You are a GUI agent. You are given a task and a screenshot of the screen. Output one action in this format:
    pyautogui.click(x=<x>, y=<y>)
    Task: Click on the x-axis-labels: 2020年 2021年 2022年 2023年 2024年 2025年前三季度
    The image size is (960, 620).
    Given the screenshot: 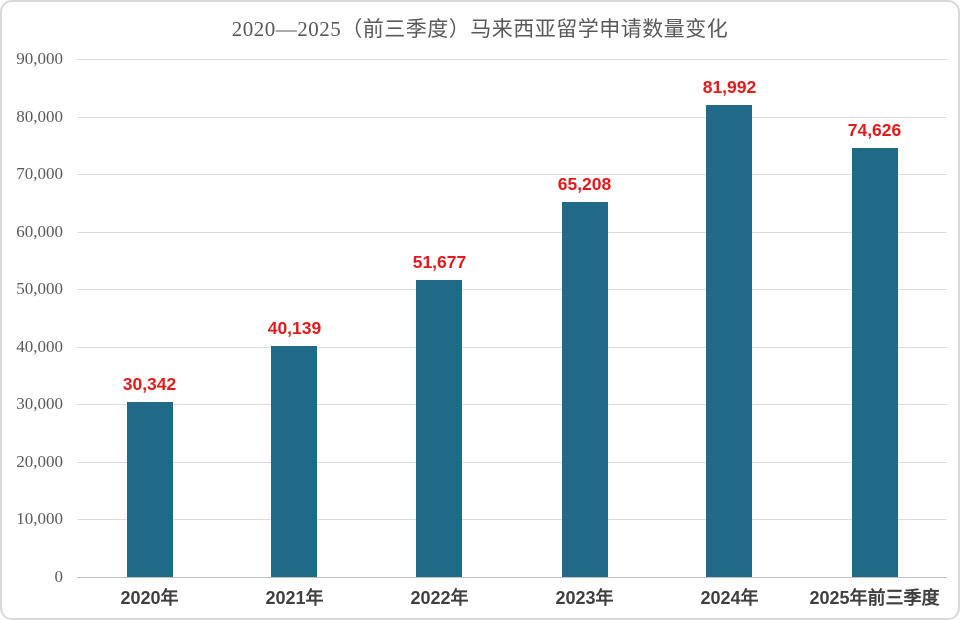 What is the action you would take?
    pyautogui.click(x=512, y=598)
    